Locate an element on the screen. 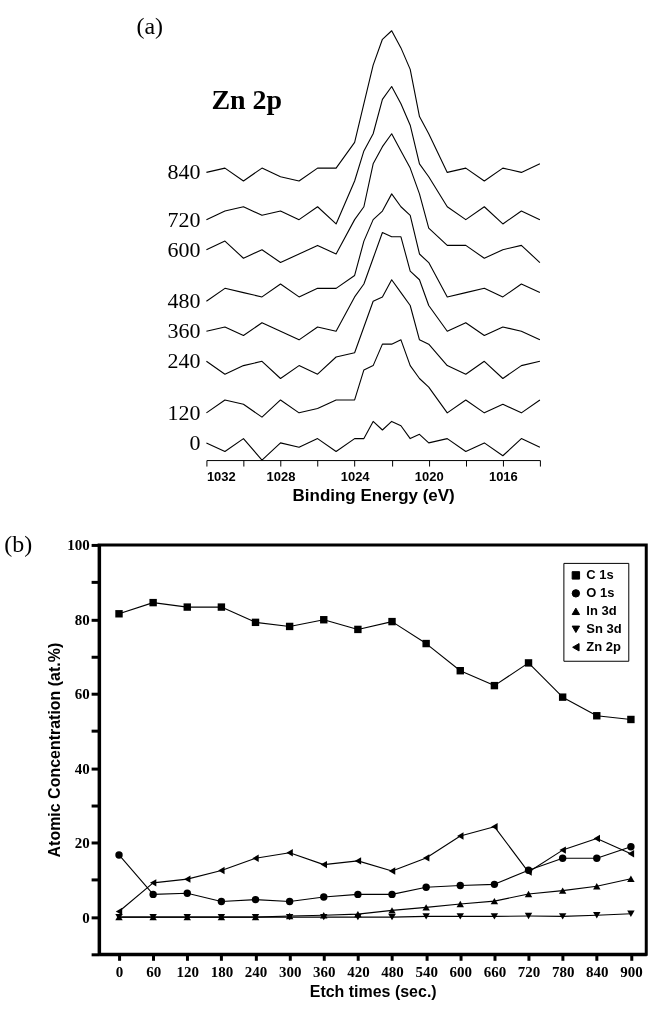 Image resolution: width=652 pixels, height=1027 pixels. x-tick-label: 60 is located at coordinates (154, 971).